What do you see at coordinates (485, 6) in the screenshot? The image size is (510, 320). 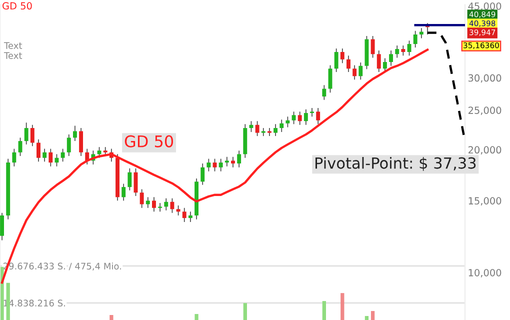 I see `y-tick-label: 45,000` at bounding box center [485, 6].